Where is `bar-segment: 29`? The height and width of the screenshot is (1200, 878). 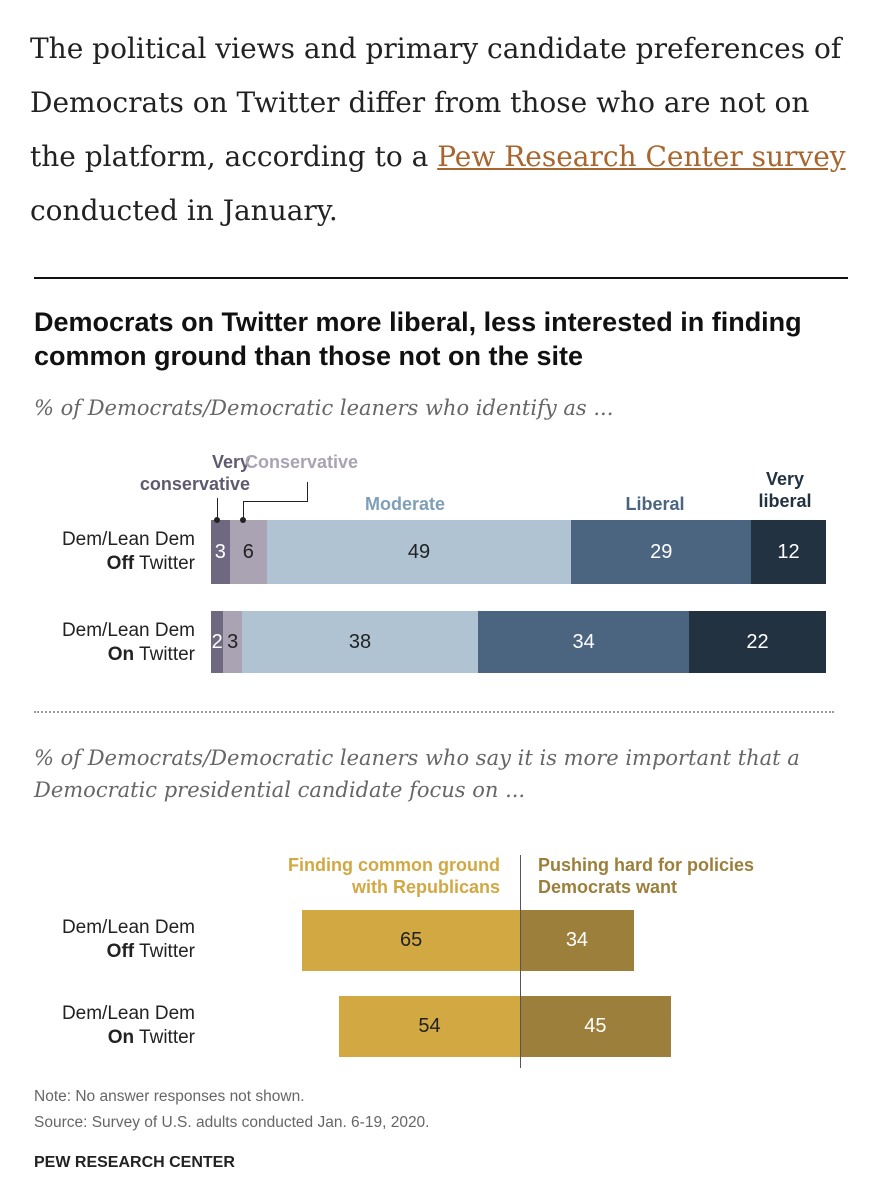
bar-segment: 29 is located at coordinates (661, 552).